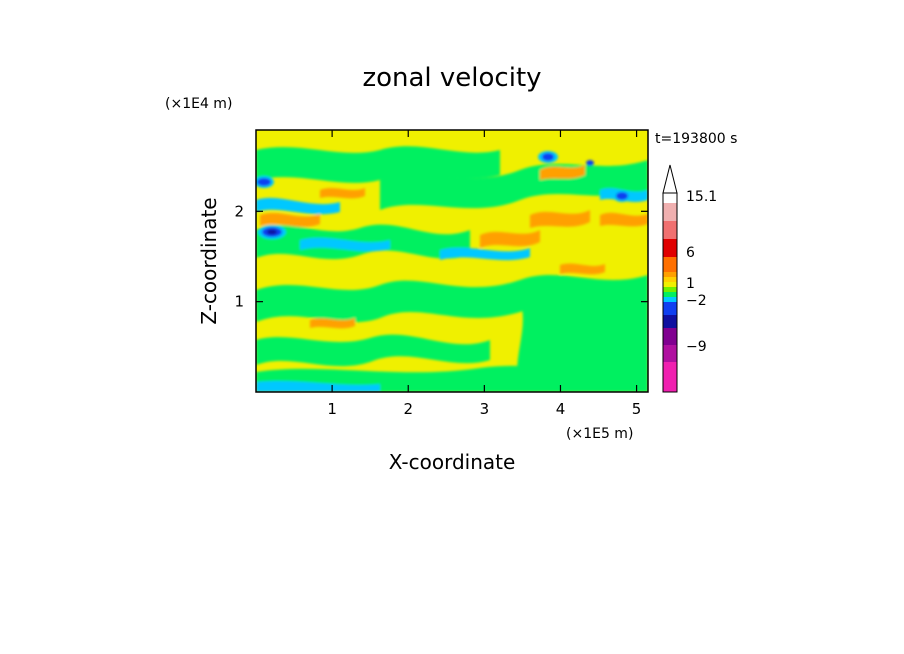 This screenshot has height=654, width=904. I want to click on colorbar: 15.1 6 1−2 −9, so click(689, 278).